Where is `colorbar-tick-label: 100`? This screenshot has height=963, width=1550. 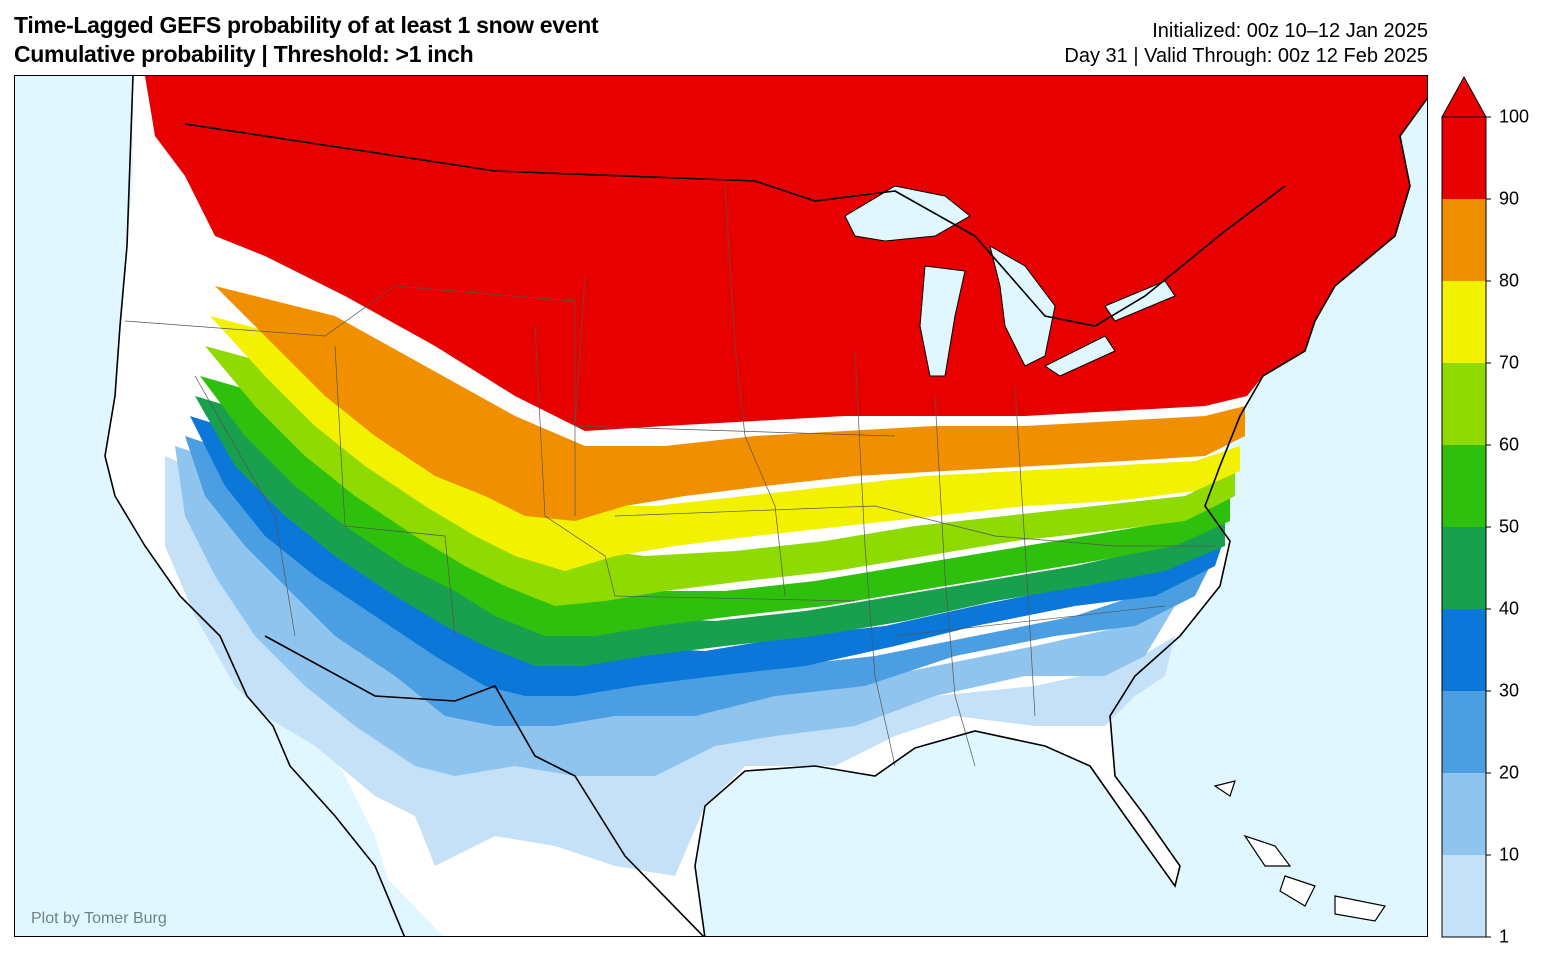
colorbar-tick-label: 100 is located at coordinates (1514, 116).